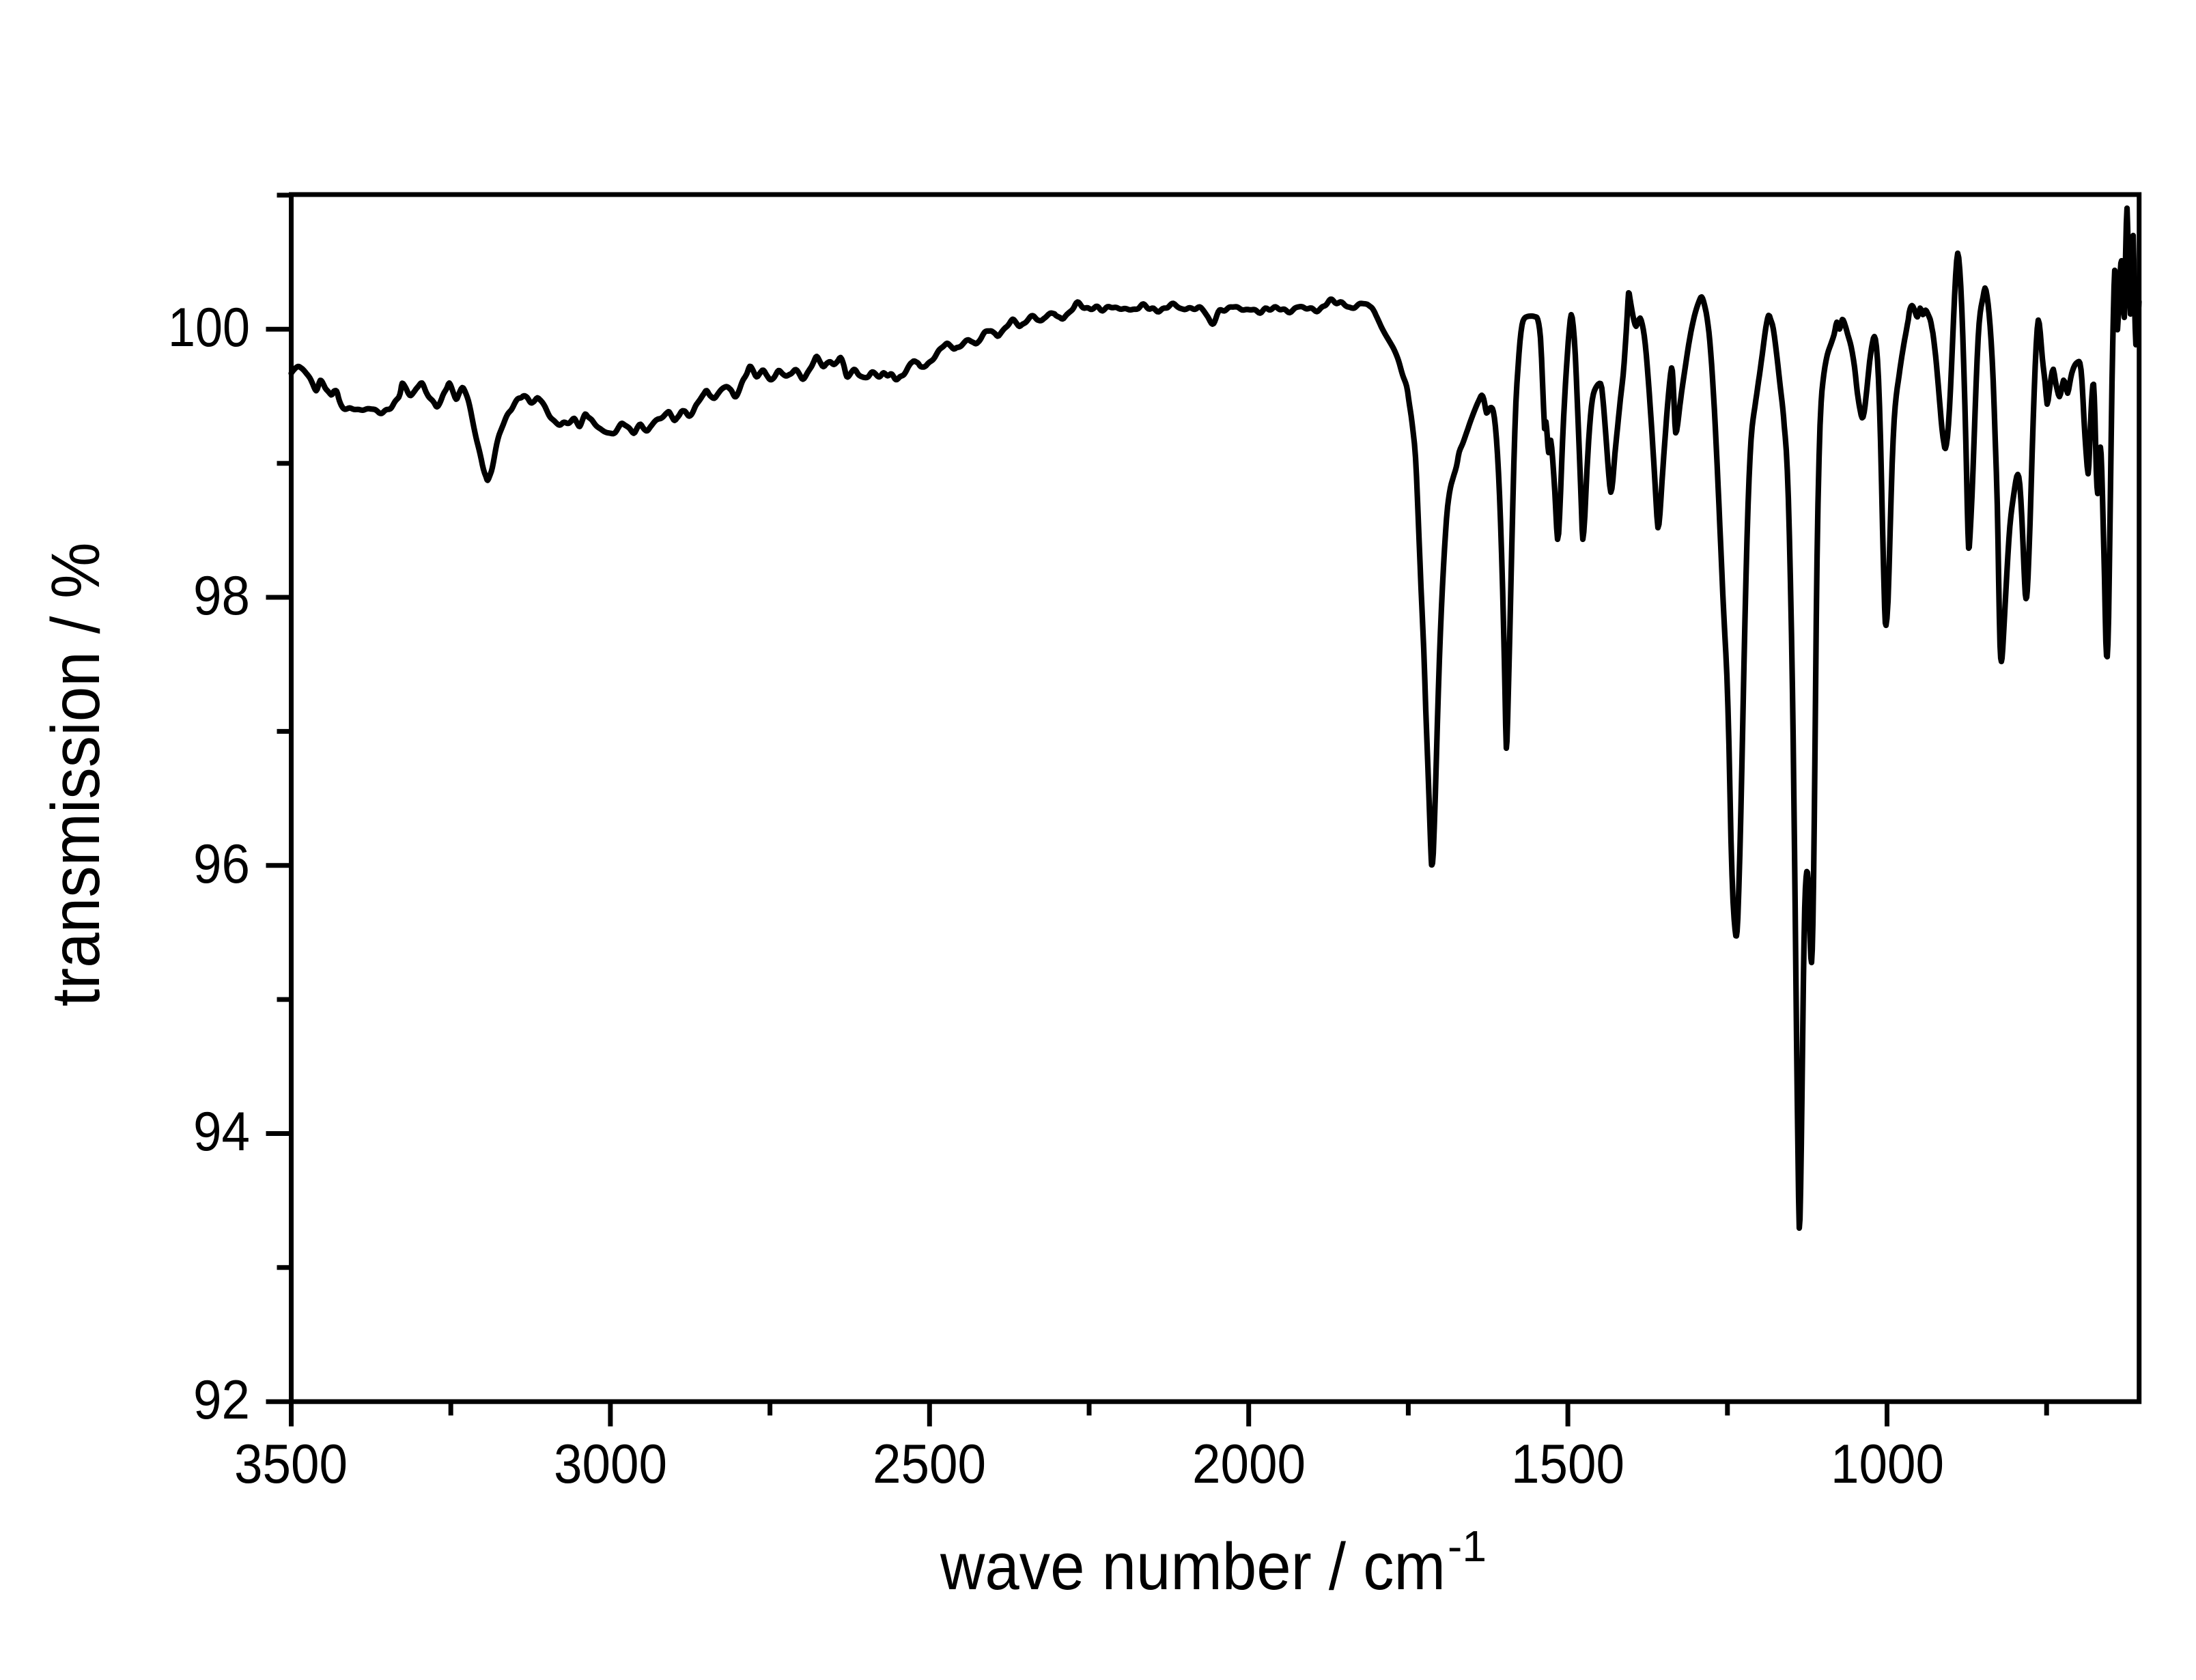 The height and width of the screenshot is (1680, 2196). I want to click on svg-text: wave number / cm, so click(1193, 1566).